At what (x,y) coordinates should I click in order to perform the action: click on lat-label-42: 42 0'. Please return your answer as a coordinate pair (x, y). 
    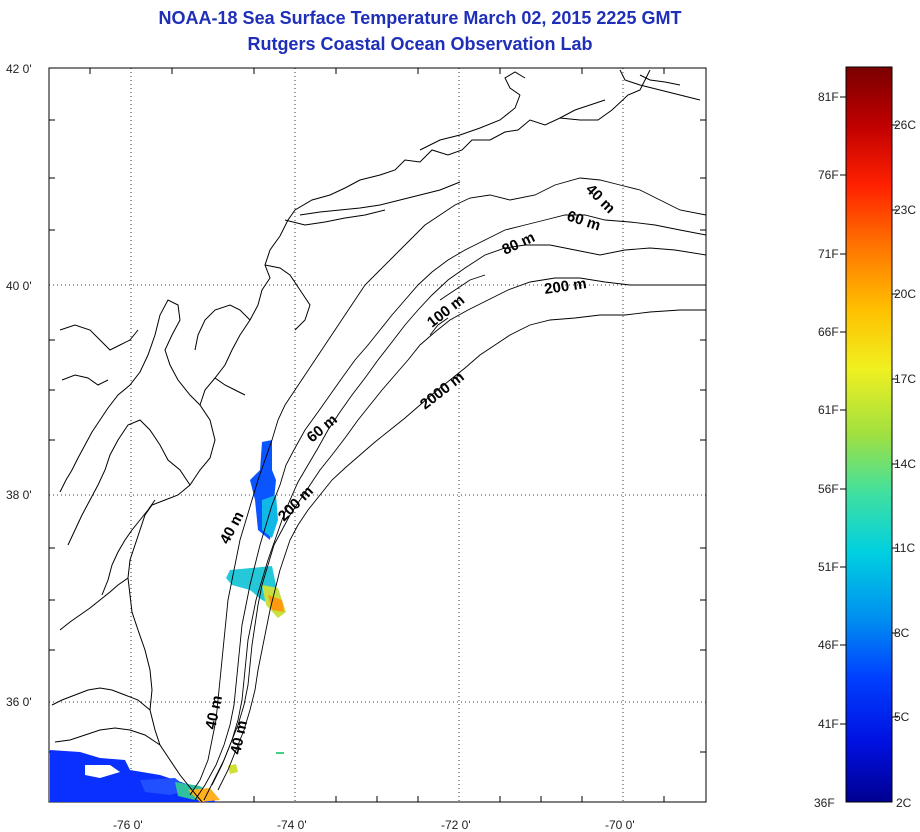
    Looking at the image, I should click on (19, 69).